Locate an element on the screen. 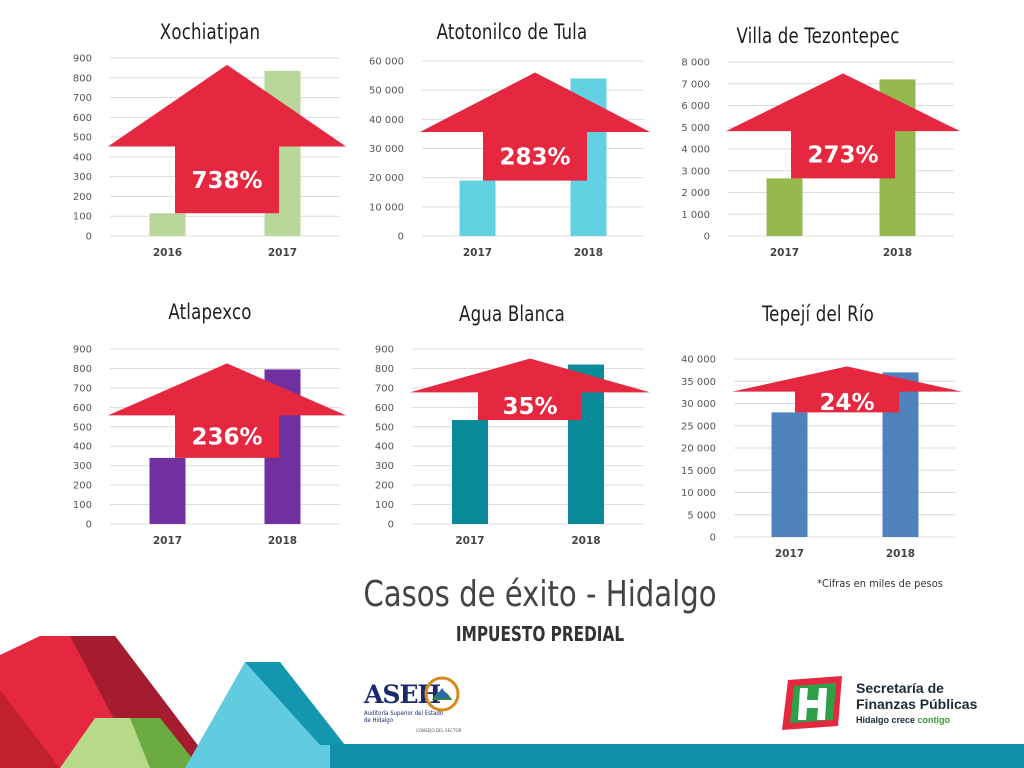  sfp-slogan-a: Hidalgo crece is located at coordinates (887, 720).